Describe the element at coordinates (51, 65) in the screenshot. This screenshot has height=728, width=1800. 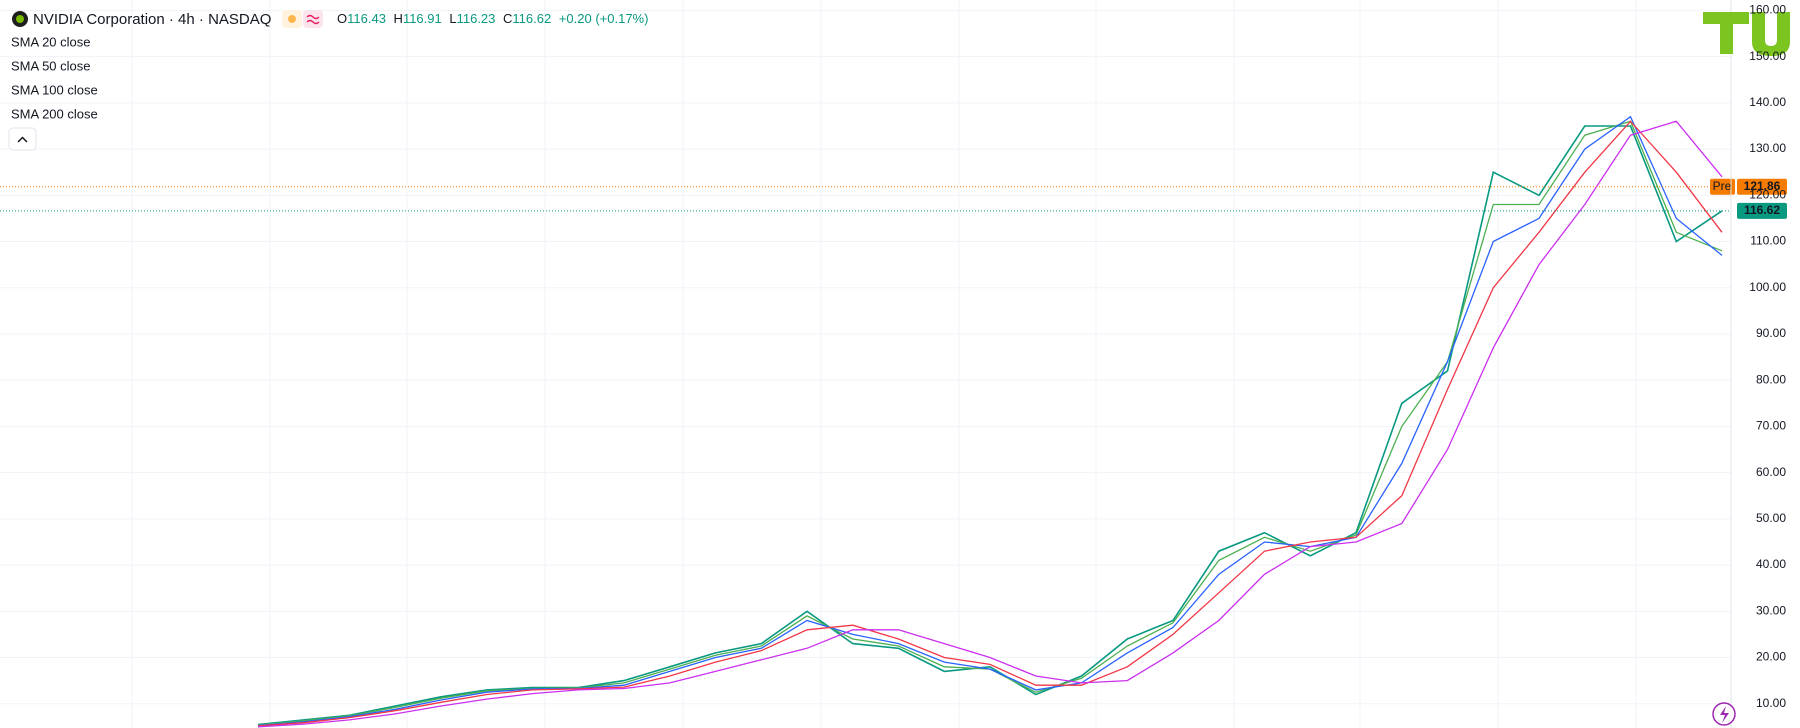
I see `legend-entry: SMA 50 close` at that location.